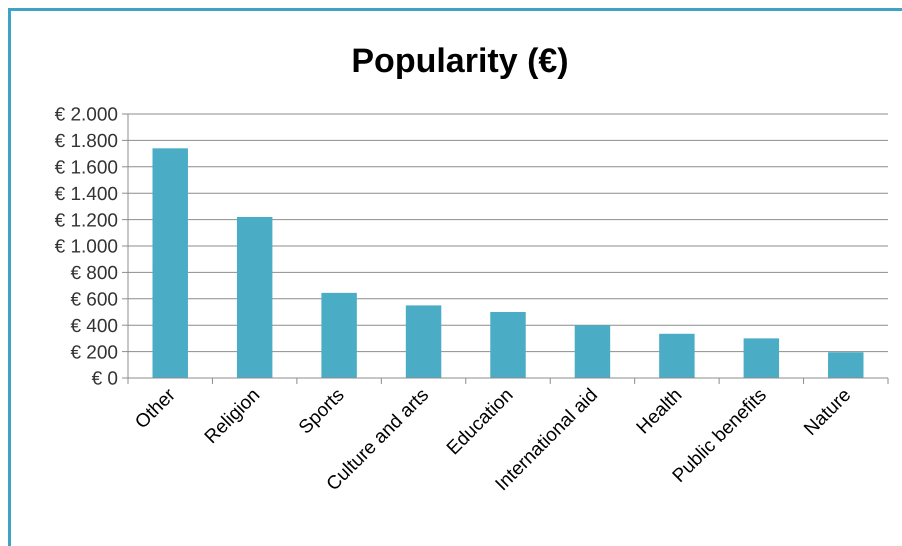  I want to click on y-tick-label: € 0, so click(105, 379).